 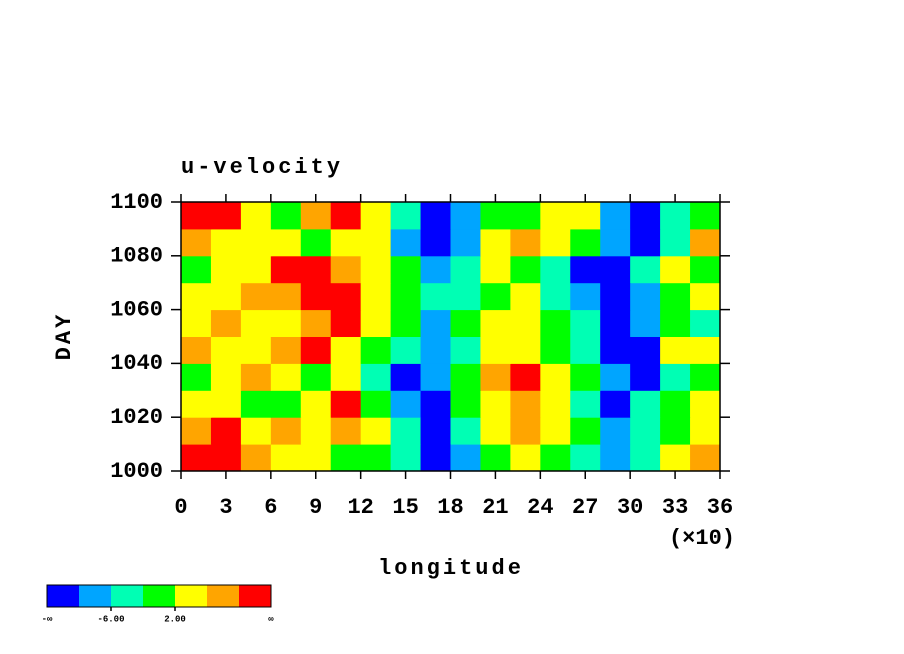 What do you see at coordinates (110, 619) in the screenshot?
I see `colorbar-label: -6.00` at bounding box center [110, 619].